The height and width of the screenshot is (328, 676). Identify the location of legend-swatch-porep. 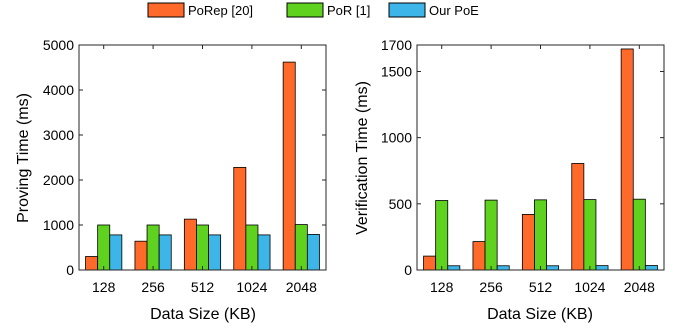
(166, 10).